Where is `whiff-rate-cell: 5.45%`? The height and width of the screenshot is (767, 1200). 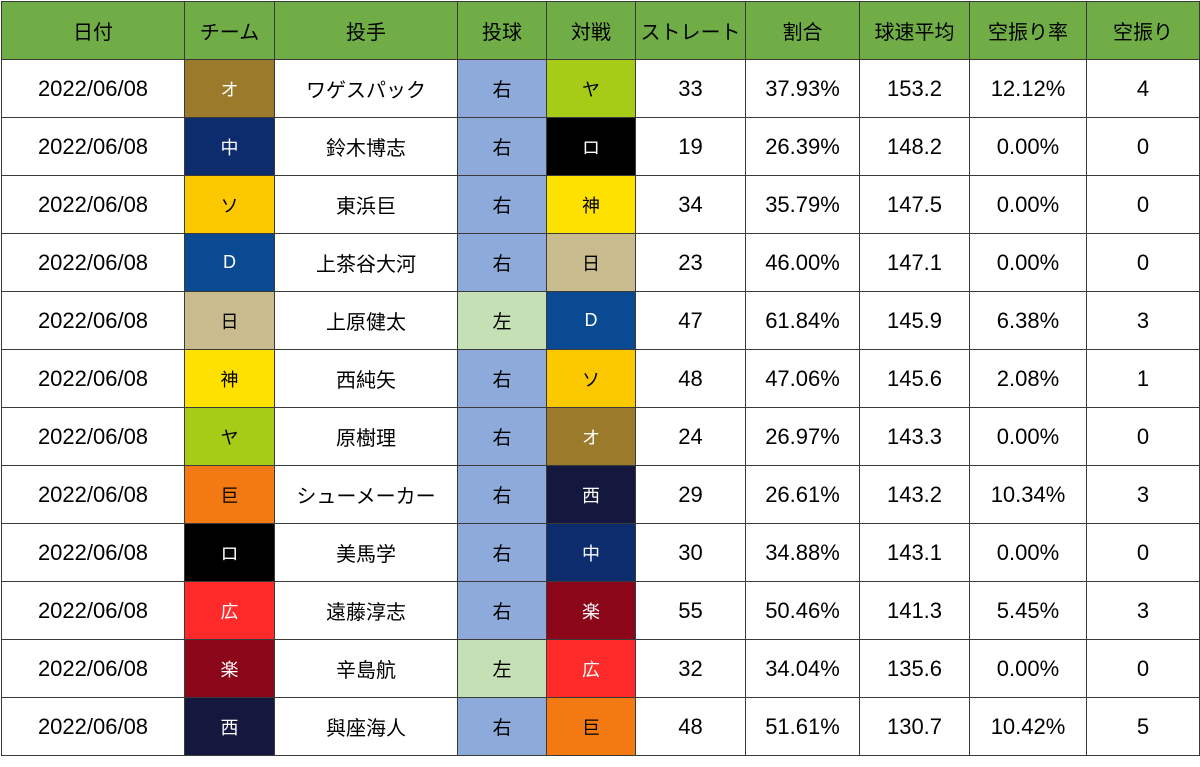
whiff-rate-cell: 5.45% is located at coordinates (1028, 610).